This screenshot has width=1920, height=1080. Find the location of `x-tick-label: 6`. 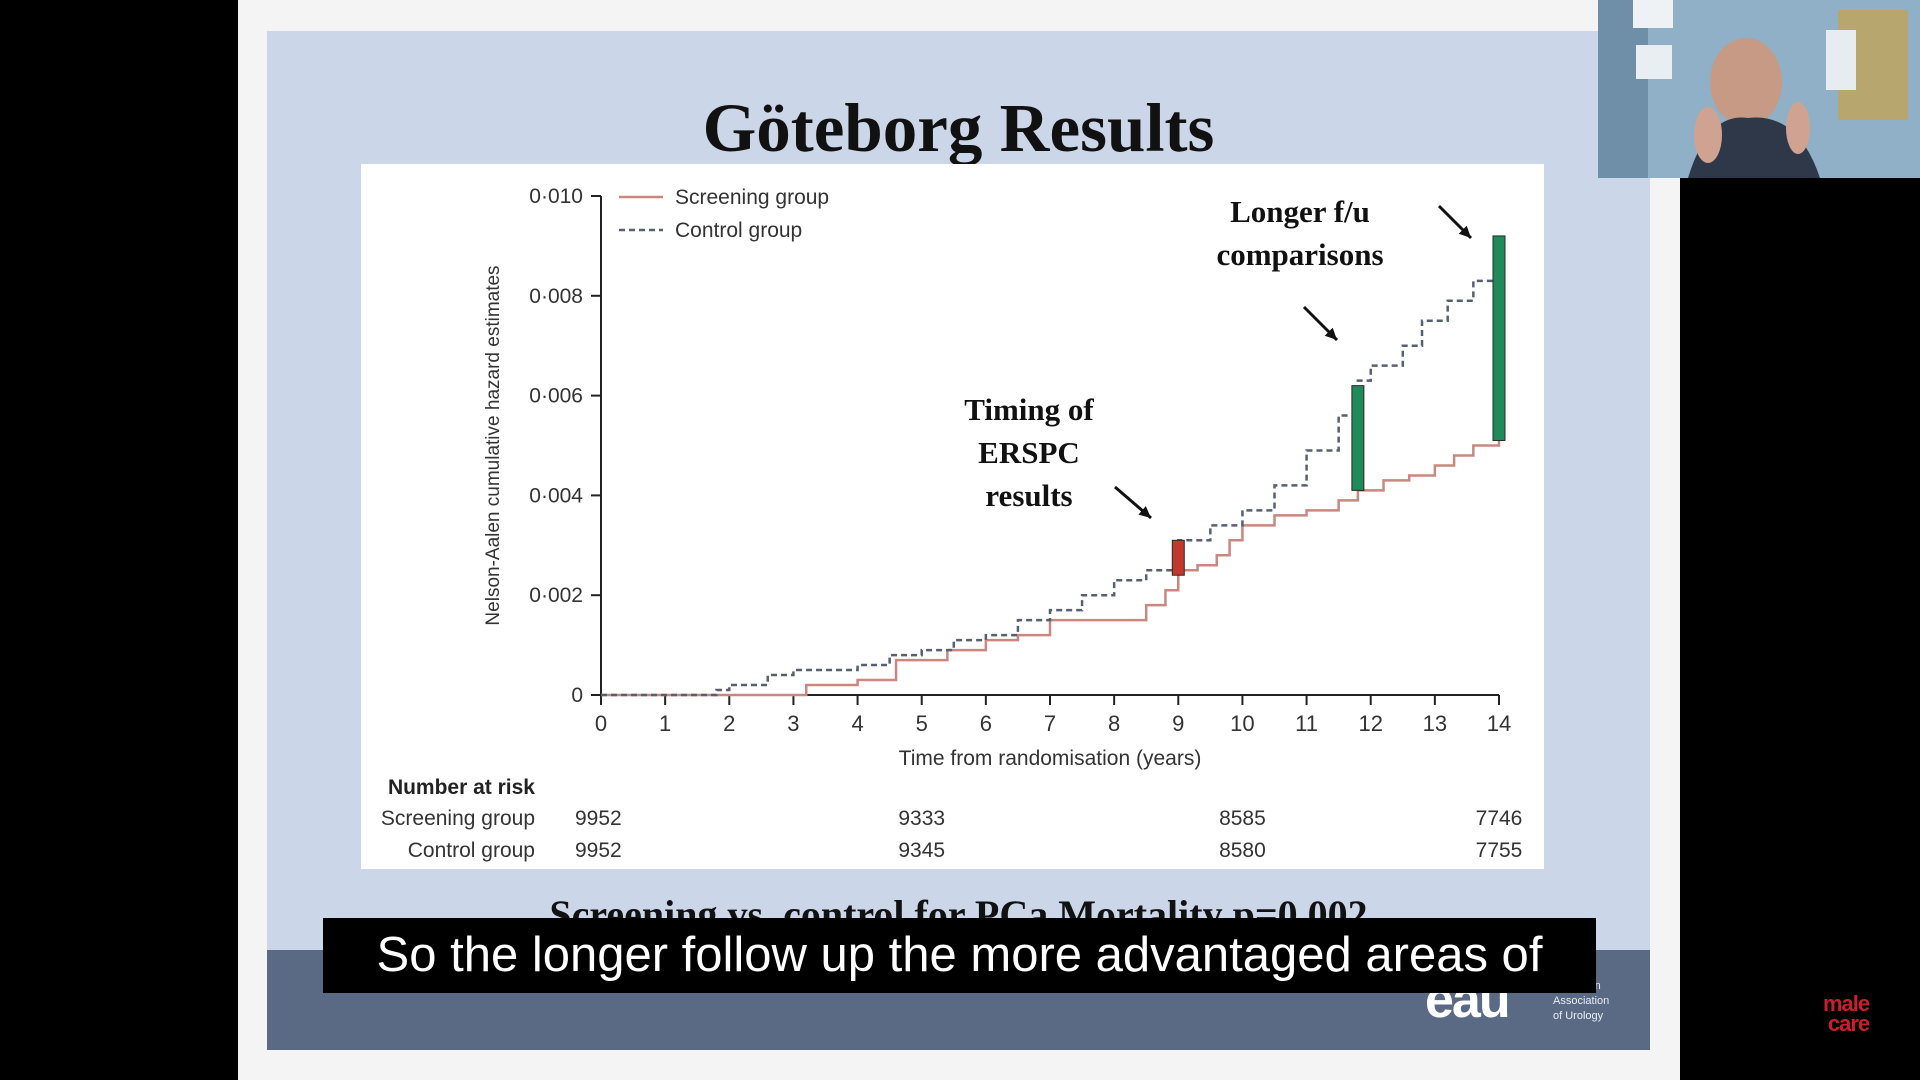

x-tick-label: 6 is located at coordinates (986, 723).